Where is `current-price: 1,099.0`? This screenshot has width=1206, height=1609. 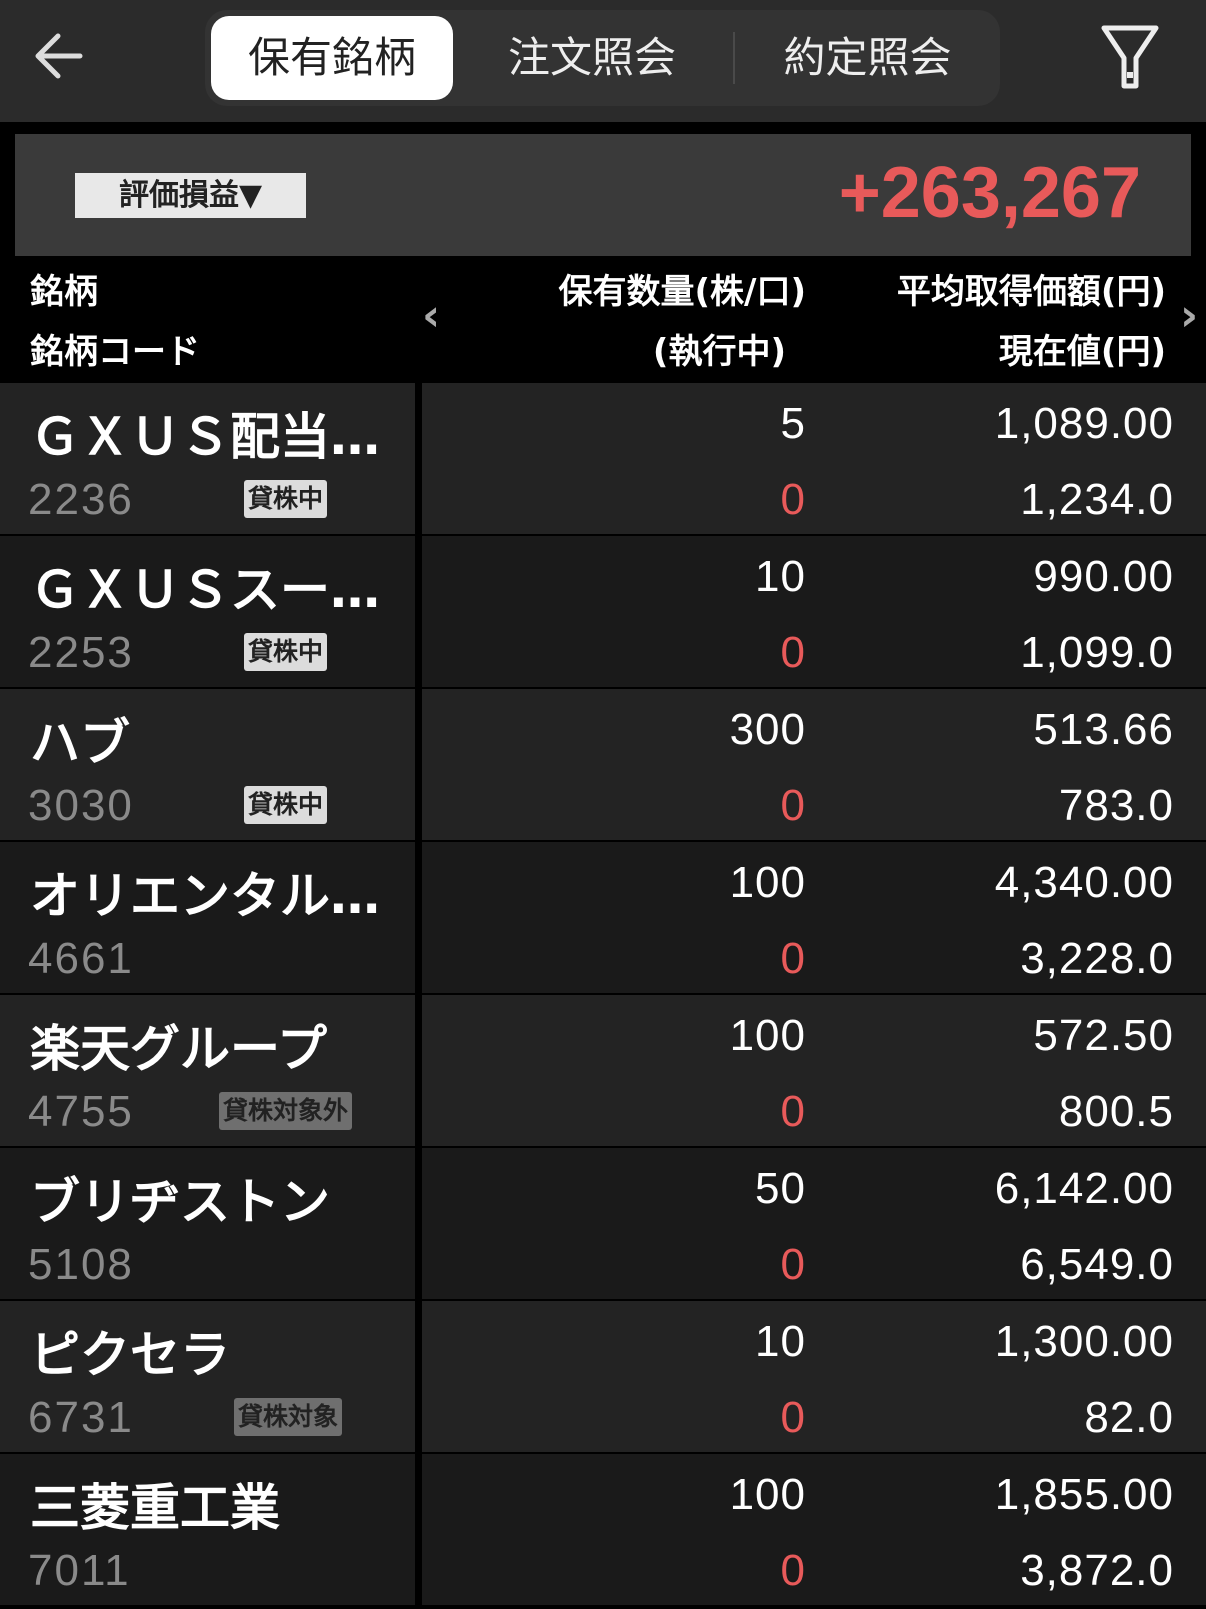
current-price: 1,099.0 is located at coordinates (1097, 652).